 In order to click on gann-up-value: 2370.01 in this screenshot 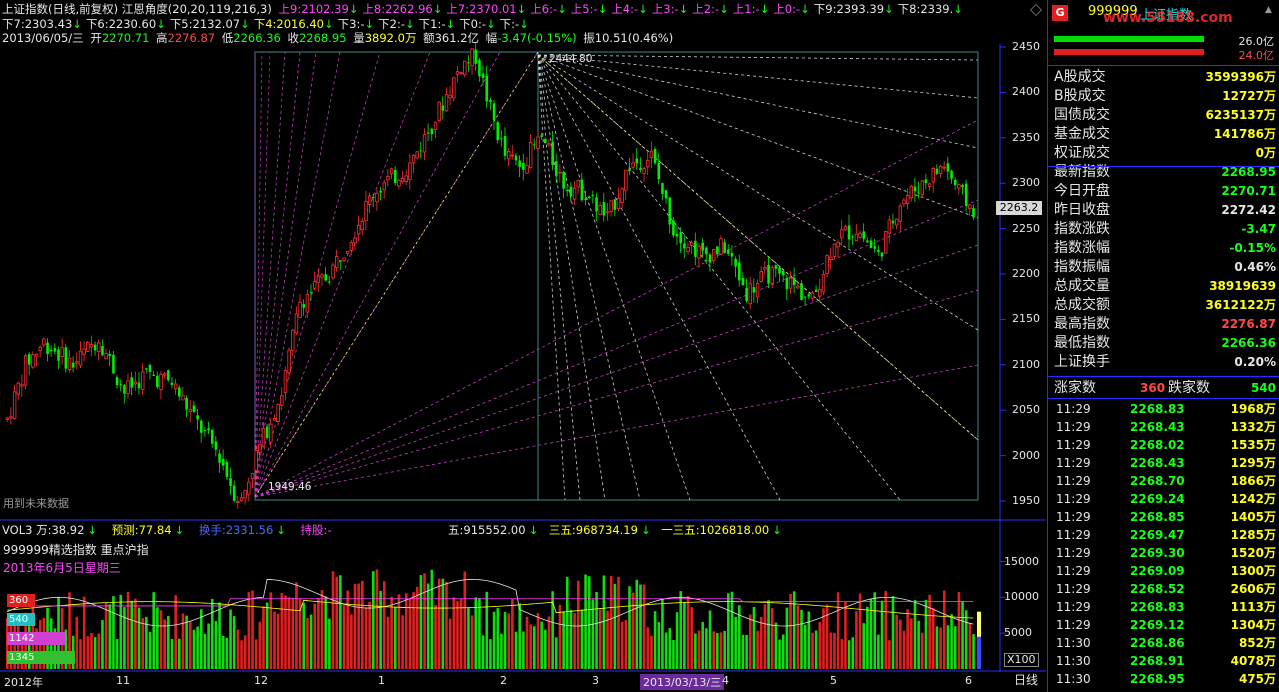, I will do `click(493, 9)`.